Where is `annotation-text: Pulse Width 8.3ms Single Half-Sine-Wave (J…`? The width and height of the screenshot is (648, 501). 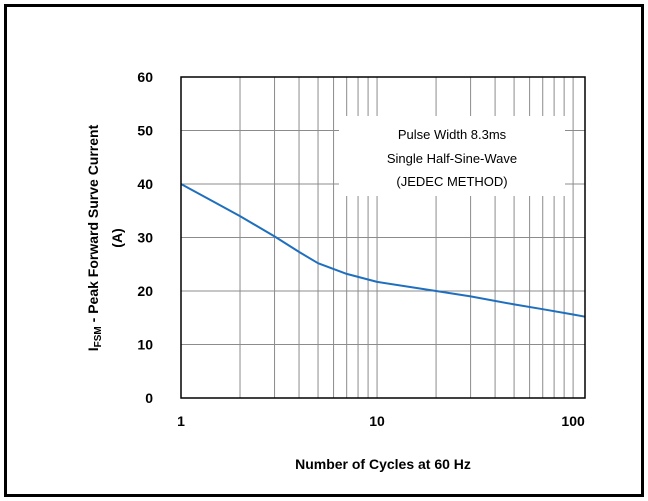
annotation-text: Pulse Width 8.3ms Single Half-Sine-Wave (J… is located at coordinates (452, 158).